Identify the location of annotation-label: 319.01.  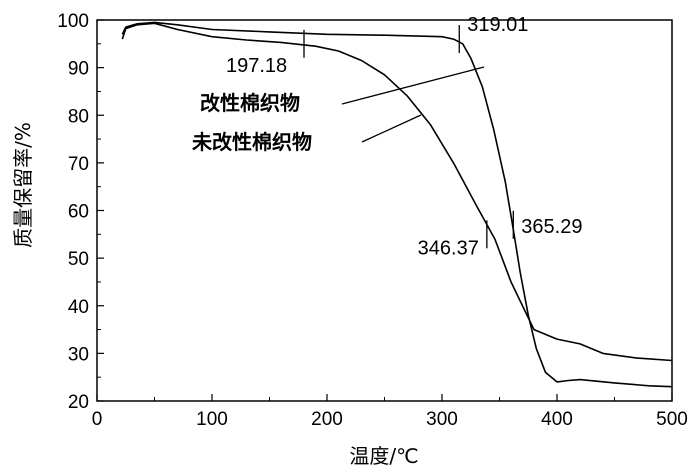
(497, 25).